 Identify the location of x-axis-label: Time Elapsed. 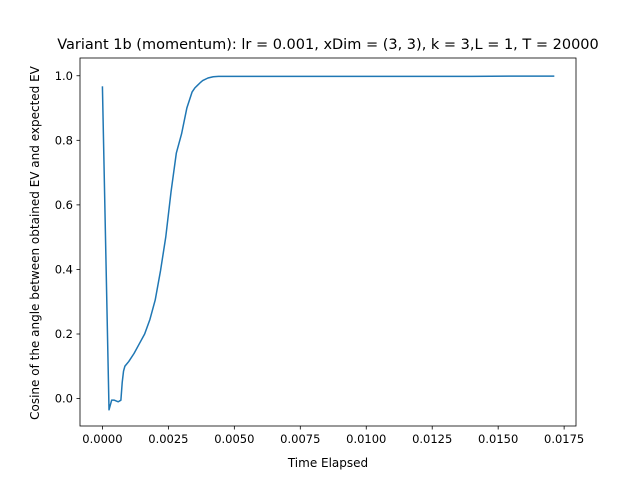
(327, 463).